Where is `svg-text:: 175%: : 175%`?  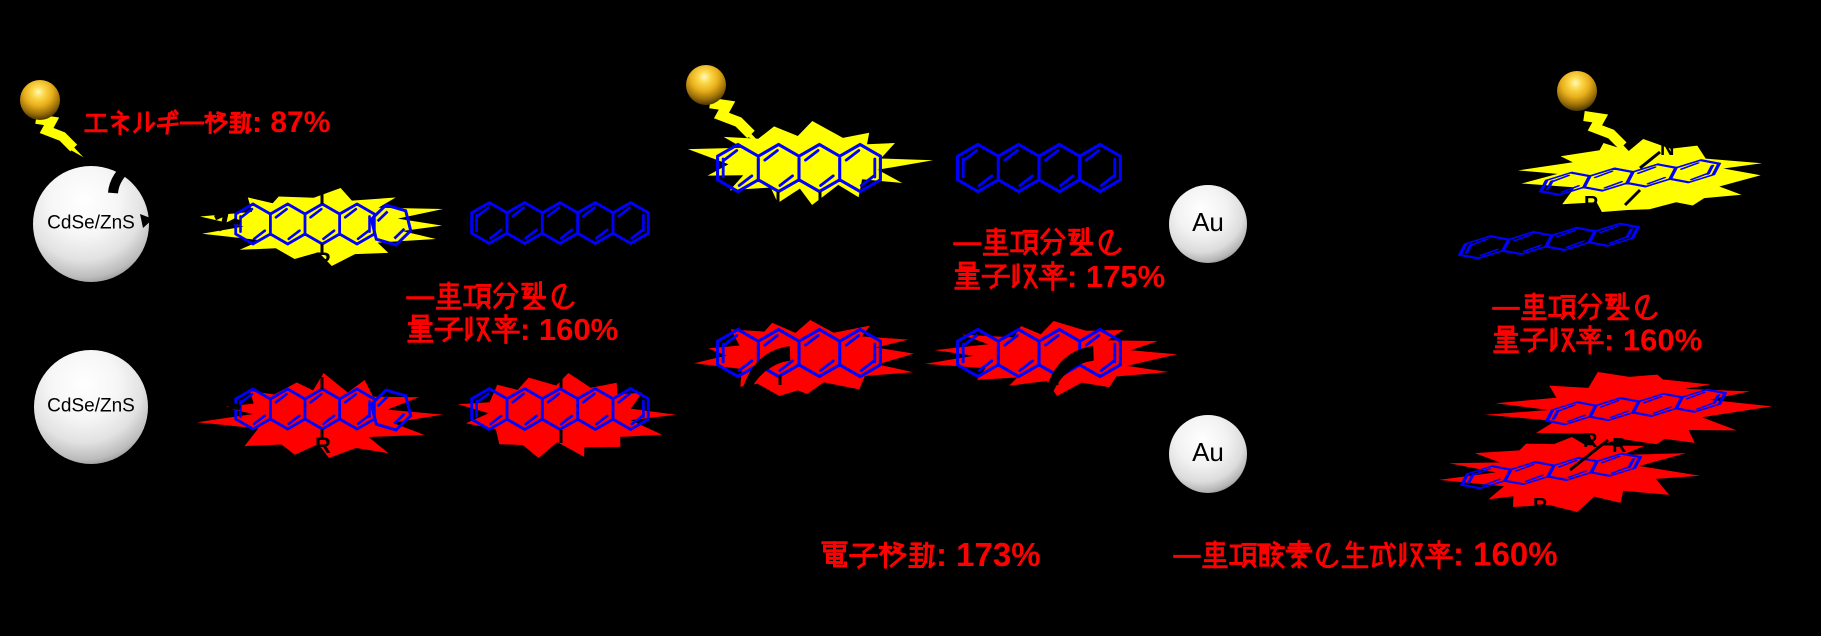 svg-text:: 175%: : 175% is located at coordinates (1116, 276).